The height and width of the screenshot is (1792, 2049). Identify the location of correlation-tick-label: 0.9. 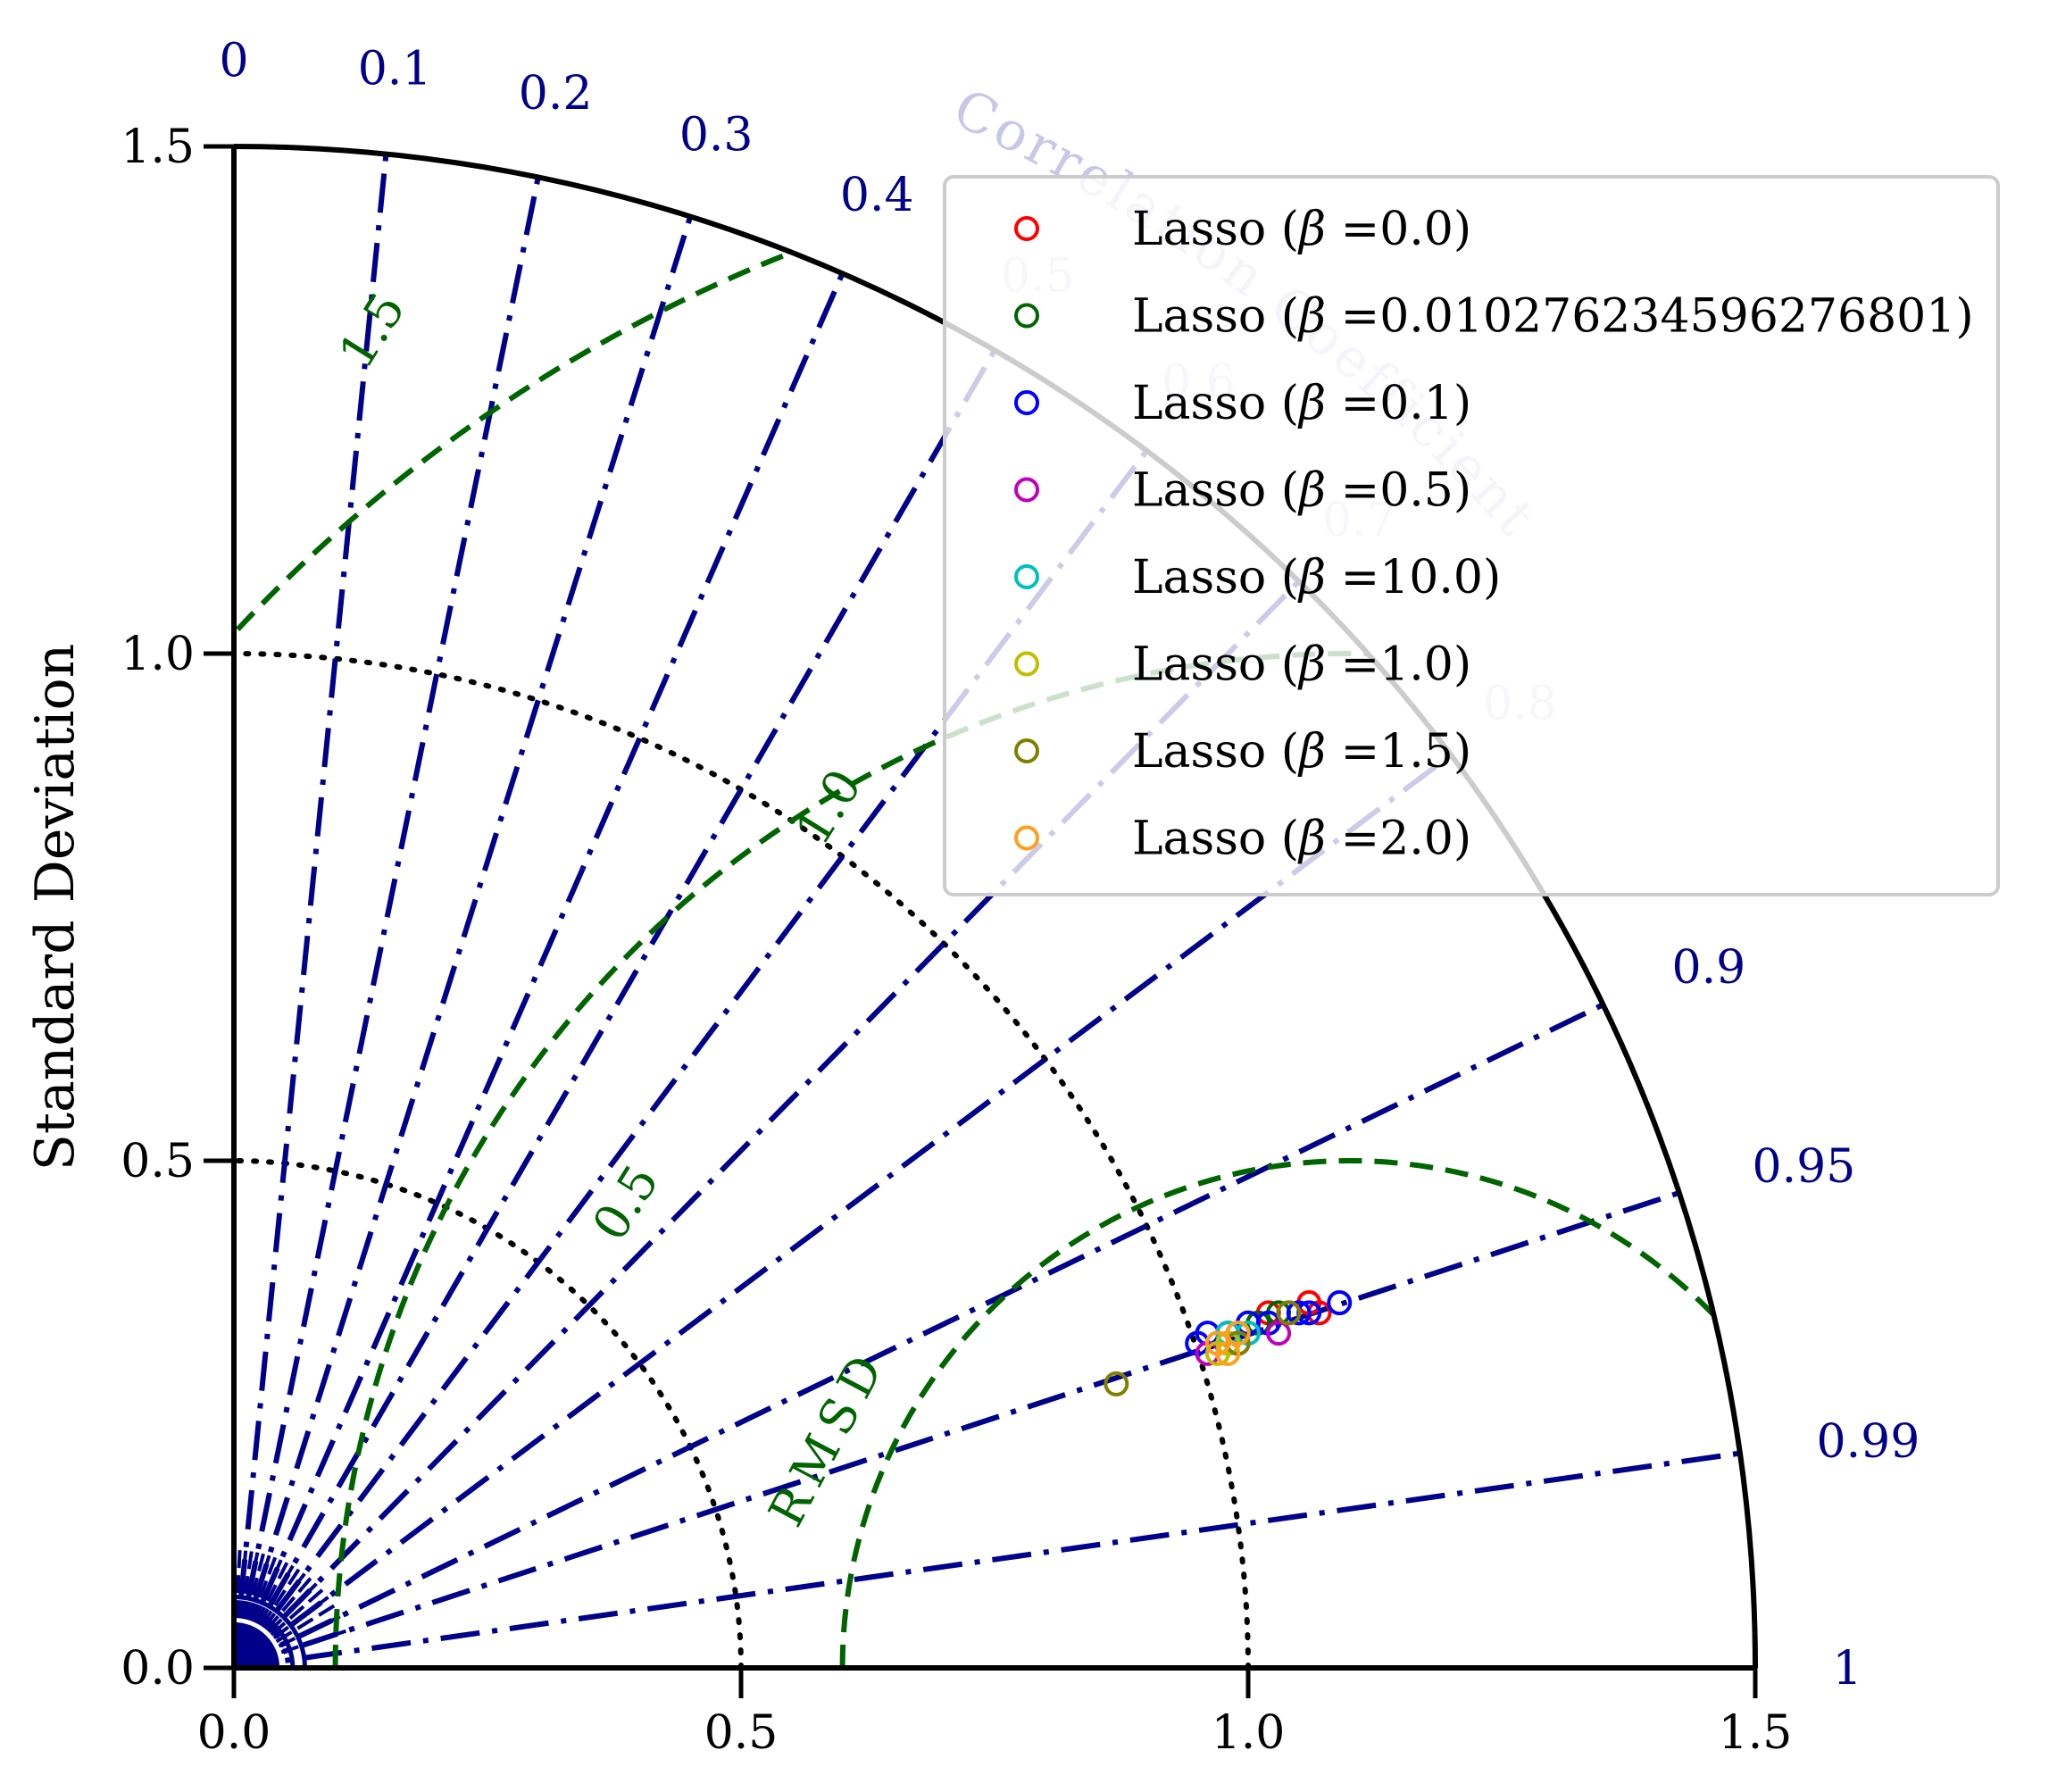
(1709, 968).